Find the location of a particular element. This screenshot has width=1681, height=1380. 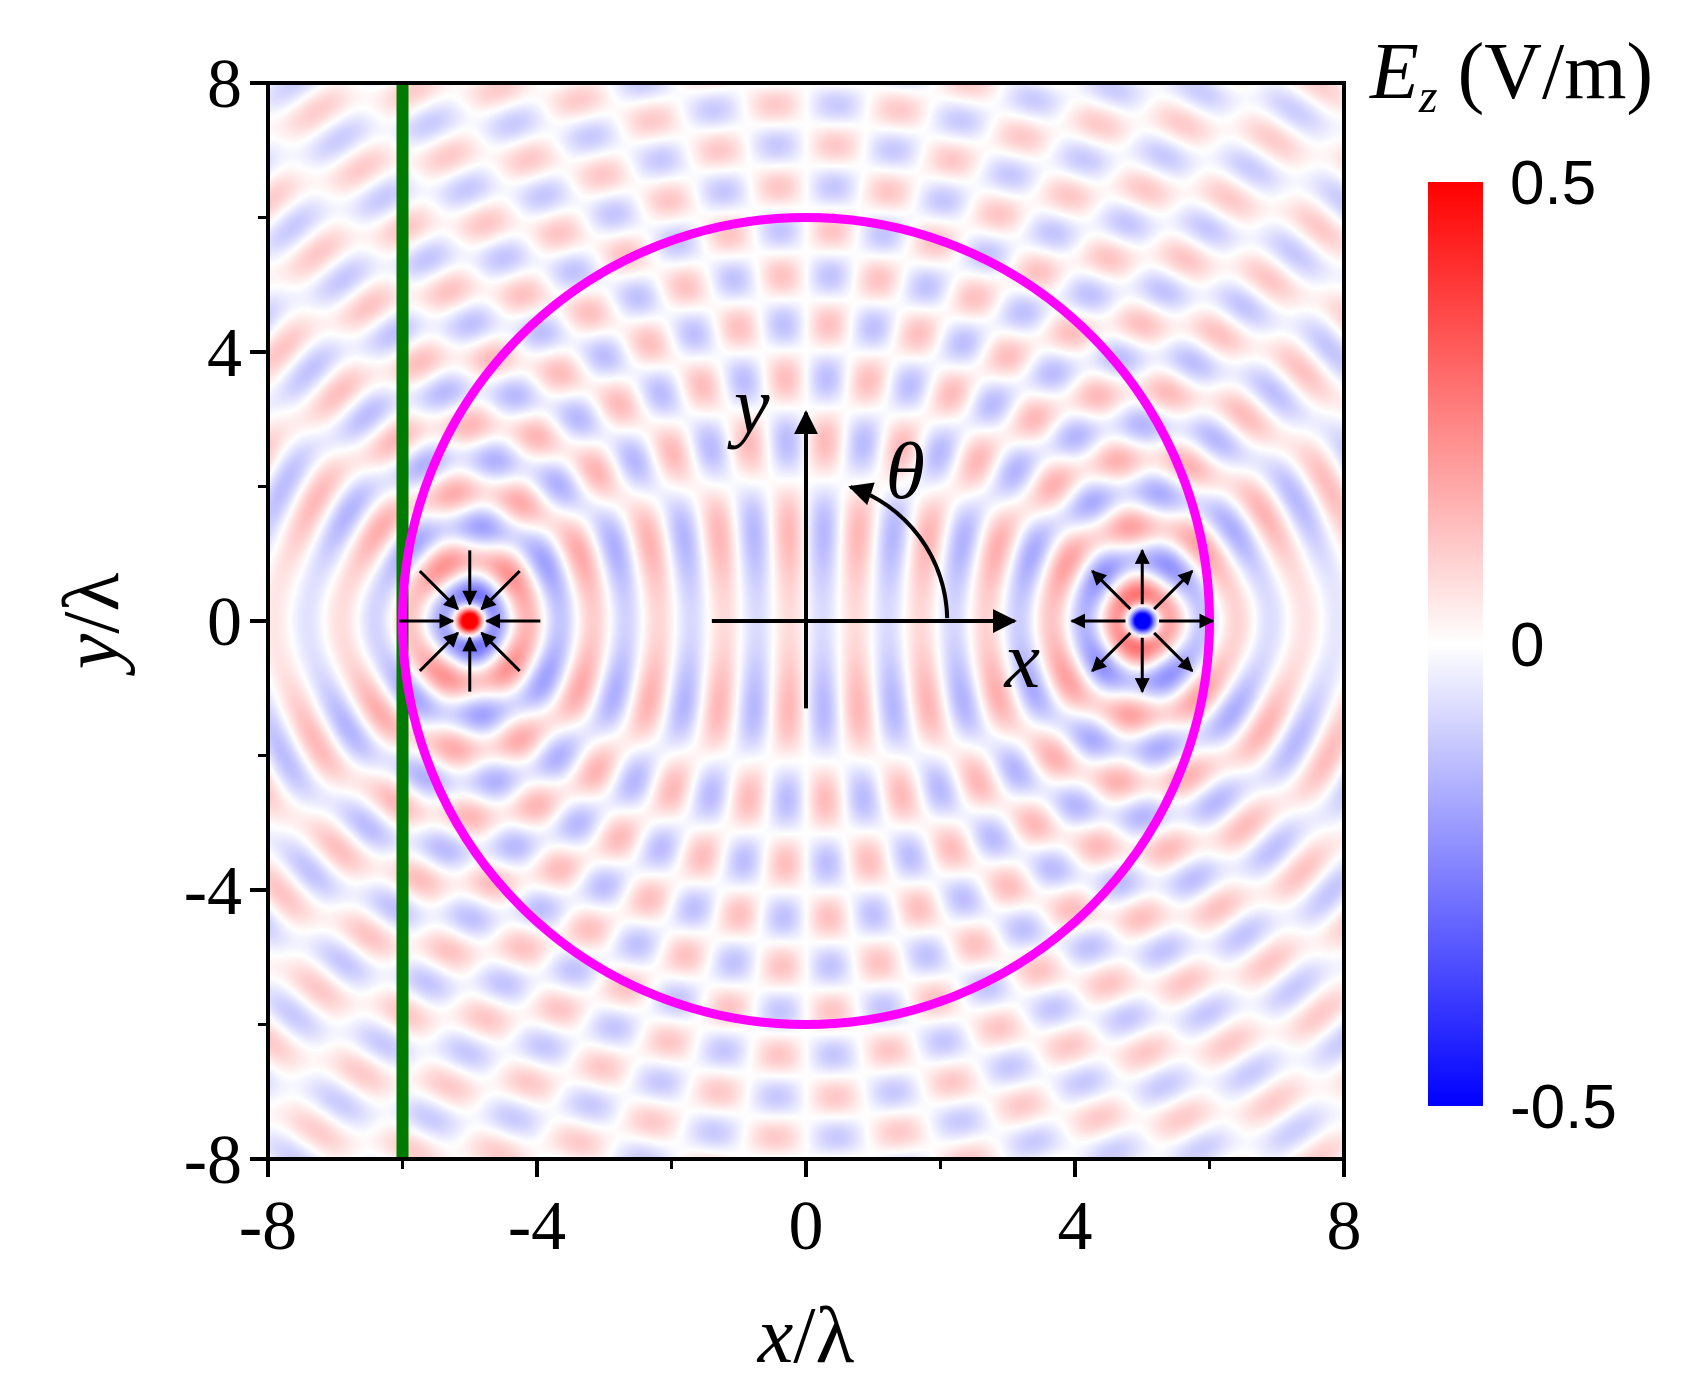

colorbar-gradient is located at coordinates (1455, 644).